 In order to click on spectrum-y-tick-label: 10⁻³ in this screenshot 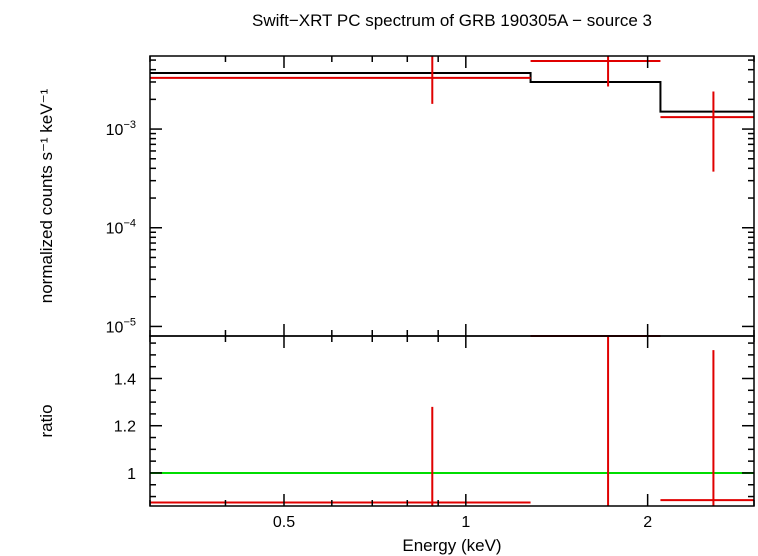, I will do `click(121, 129)`.